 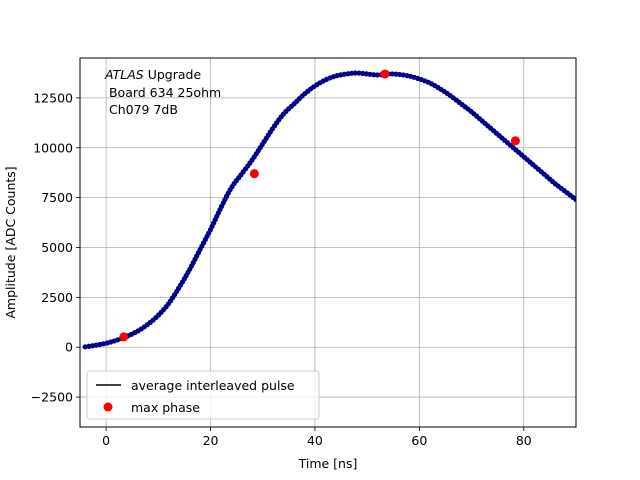 I want to click on y-tick-label: 12500, so click(x=53, y=97).